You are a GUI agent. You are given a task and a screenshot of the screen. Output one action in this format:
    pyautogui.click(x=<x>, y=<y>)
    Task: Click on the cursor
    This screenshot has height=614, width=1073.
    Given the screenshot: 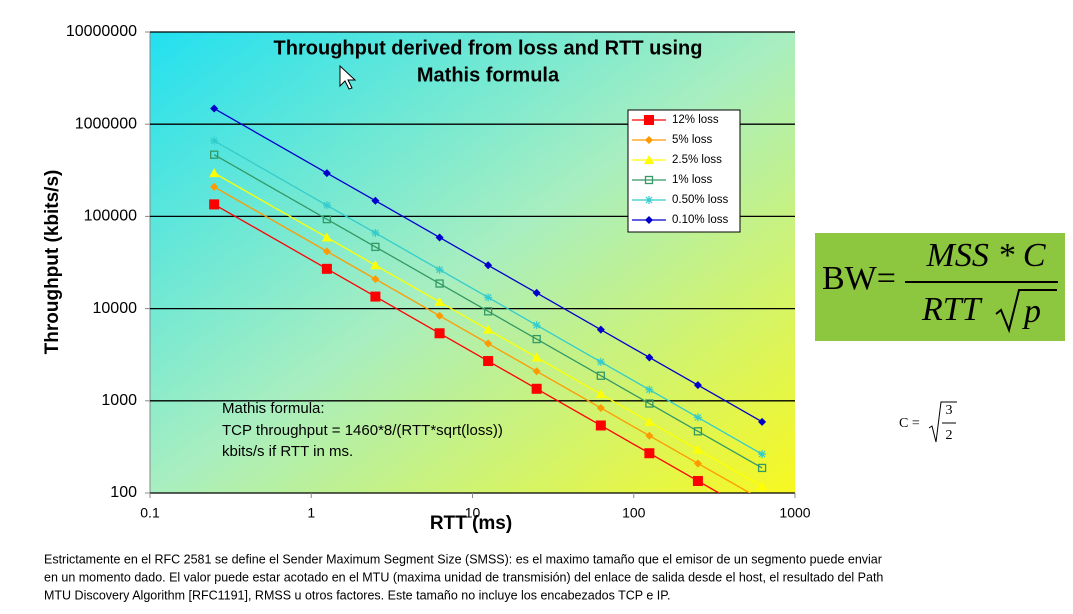 What is the action you would take?
    pyautogui.click(x=348, y=77)
    